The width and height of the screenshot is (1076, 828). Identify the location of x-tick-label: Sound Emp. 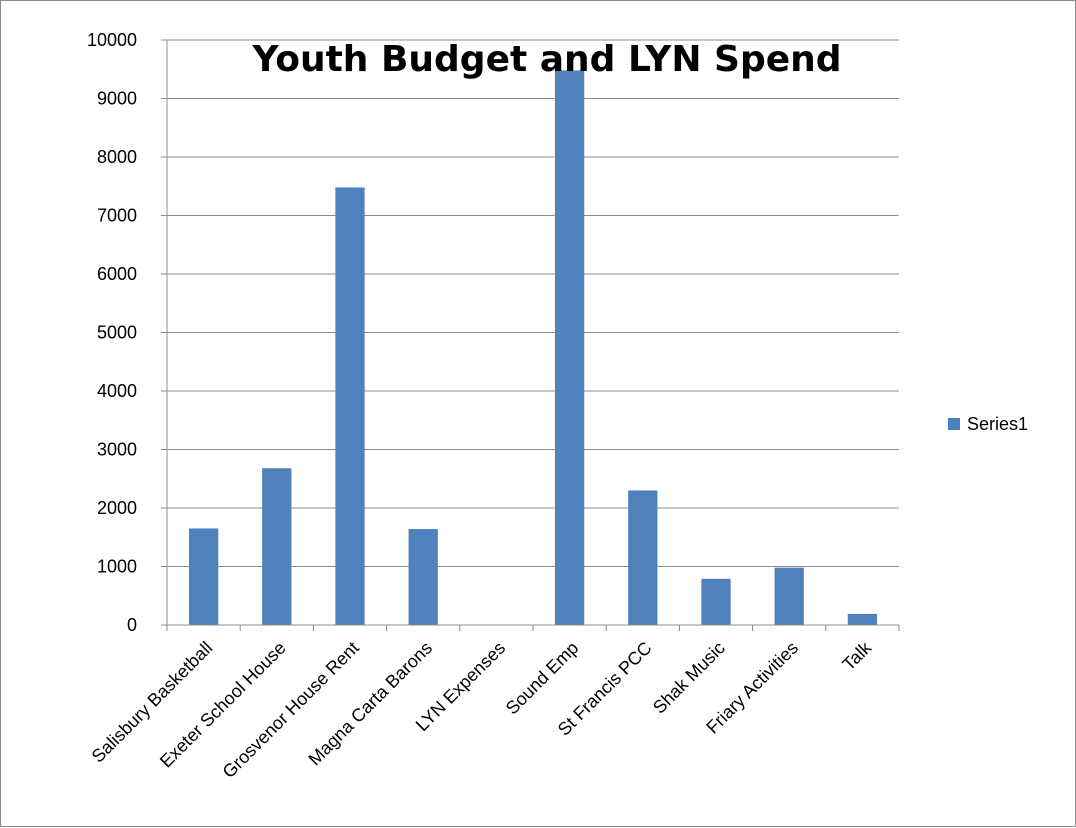
(542, 678).